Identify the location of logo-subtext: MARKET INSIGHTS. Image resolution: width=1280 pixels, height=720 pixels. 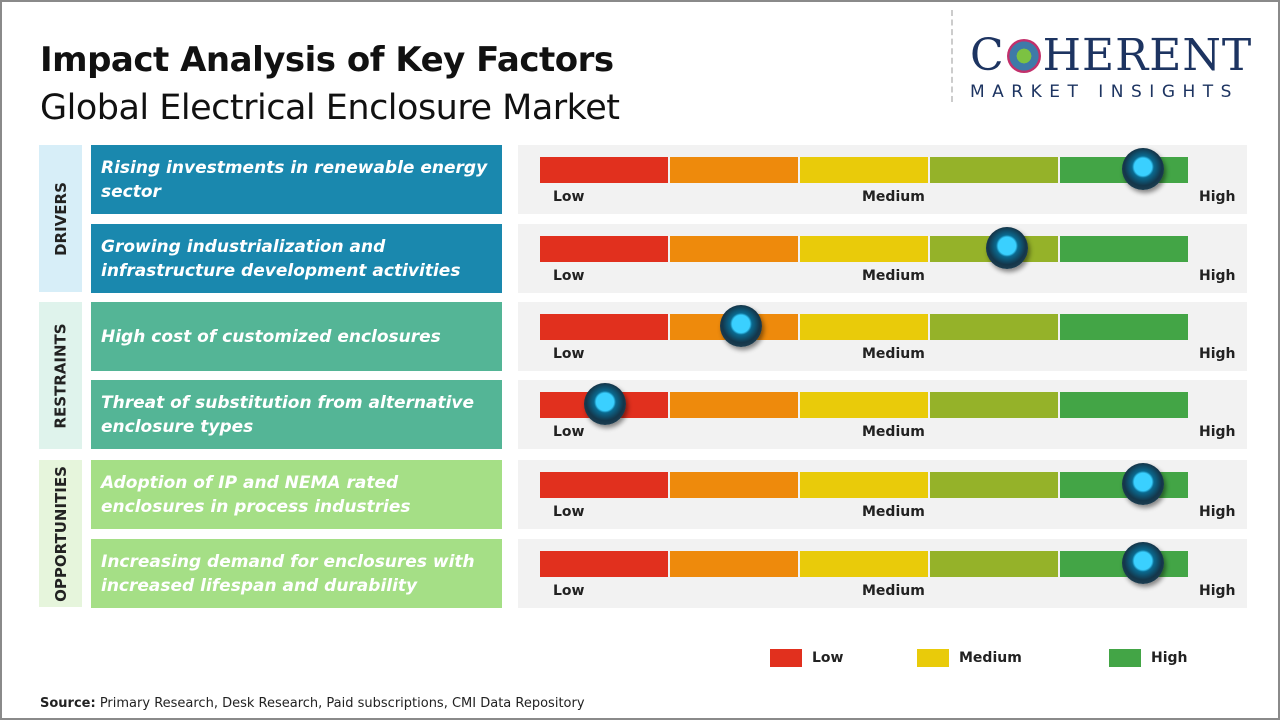
(1104, 92).